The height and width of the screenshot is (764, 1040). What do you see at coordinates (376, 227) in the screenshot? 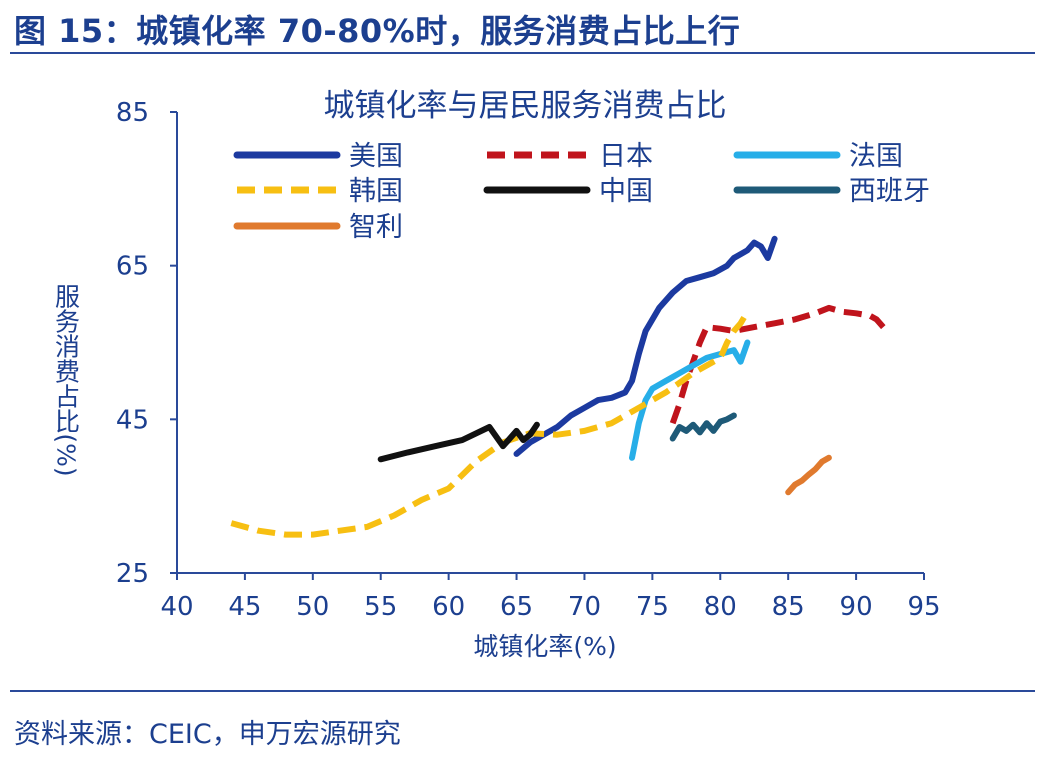
I see `legend-label-6: 智利` at bounding box center [376, 227].